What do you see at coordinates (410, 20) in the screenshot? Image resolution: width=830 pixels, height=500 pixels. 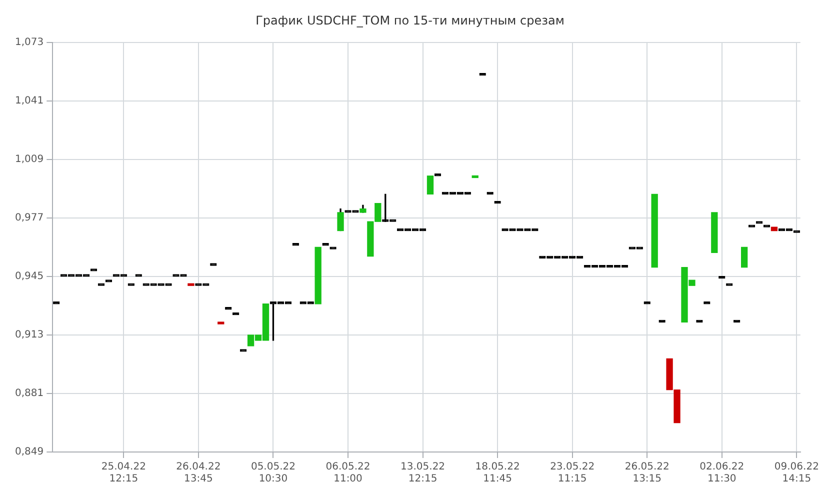 I see `chart-title: График USDCHF_TOM по 15-ти минутным срезам` at bounding box center [410, 20].